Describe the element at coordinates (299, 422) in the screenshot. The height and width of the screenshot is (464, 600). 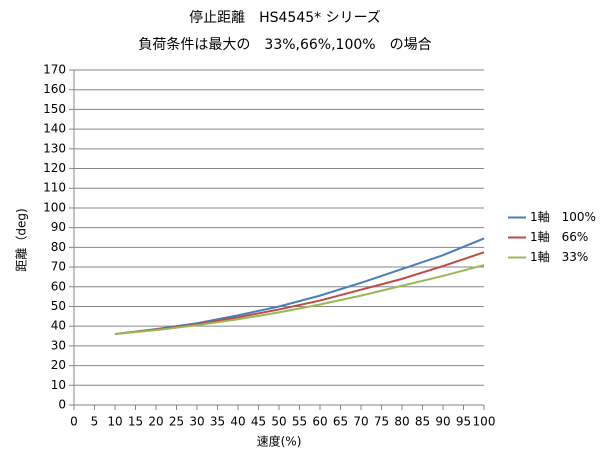
I see `x-tick-label: 55` at that location.